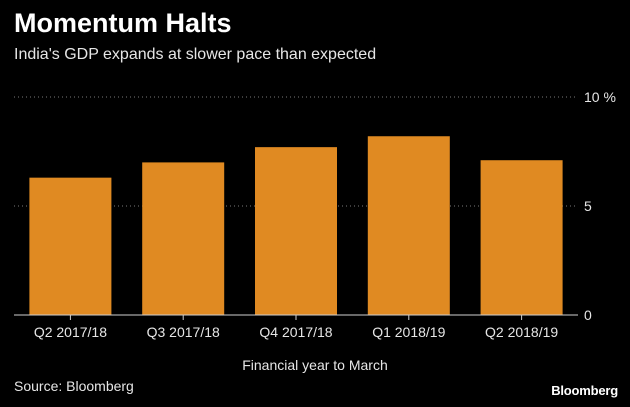 This screenshot has width=630, height=407. What do you see at coordinates (295, 332) in the screenshot?
I see `x-tick-label-2: Q4 2017/18` at bounding box center [295, 332].